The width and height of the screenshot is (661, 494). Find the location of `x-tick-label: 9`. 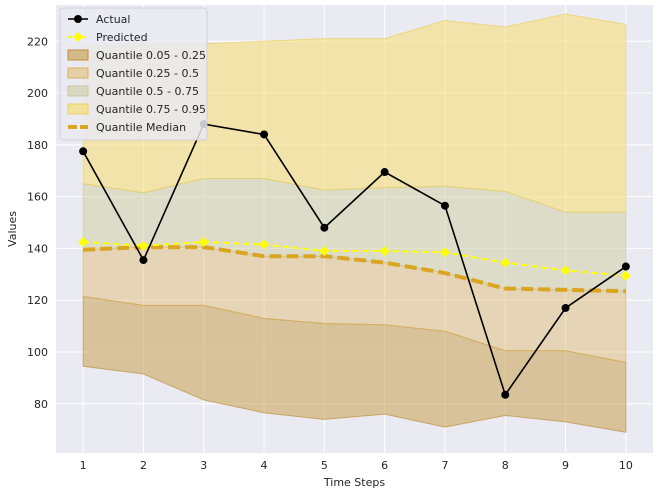

x-tick-label: 9 is located at coordinates (565, 465).